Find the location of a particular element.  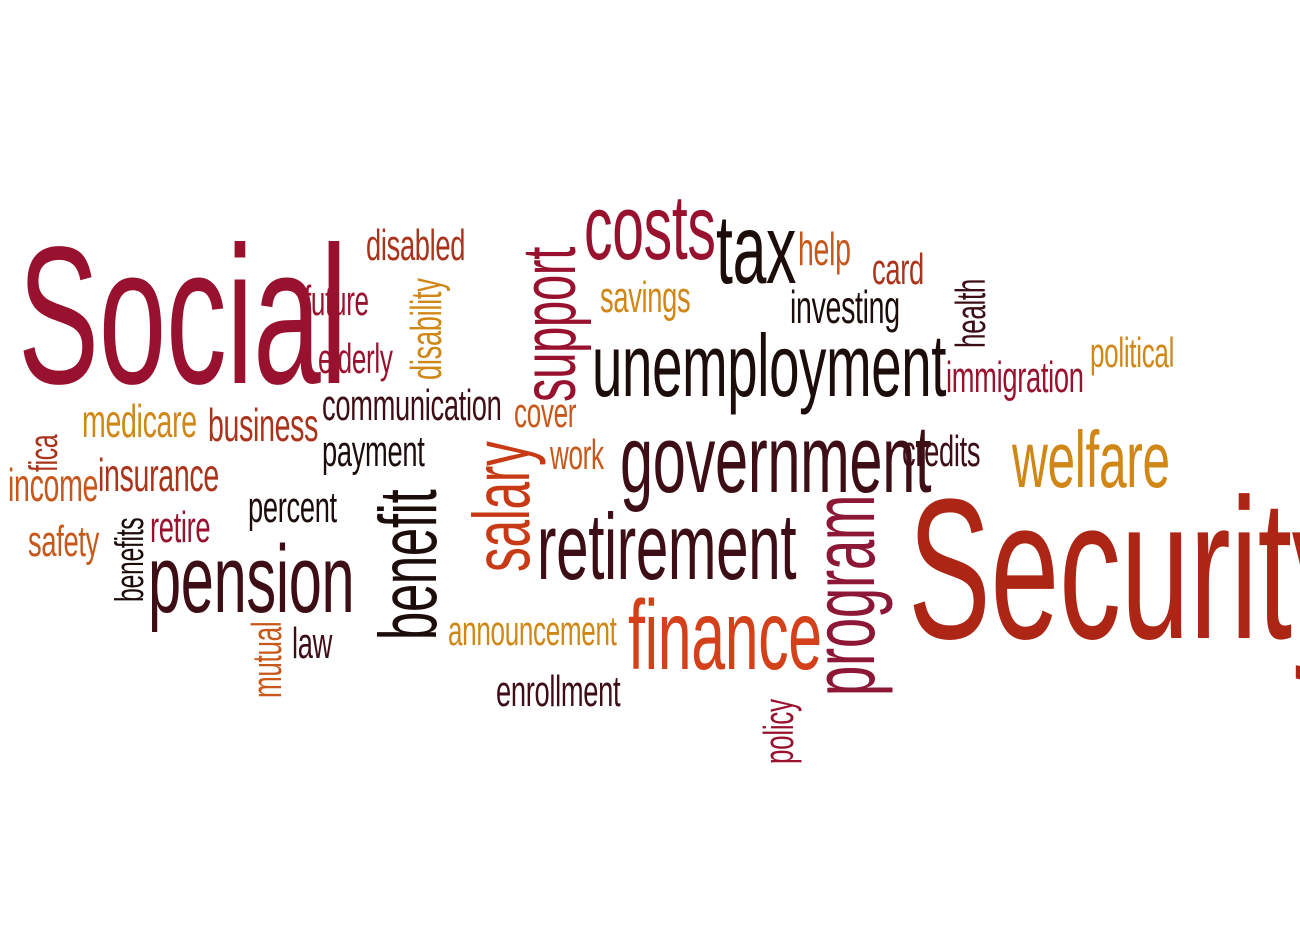

word-tax: tax is located at coordinates (756, 249).